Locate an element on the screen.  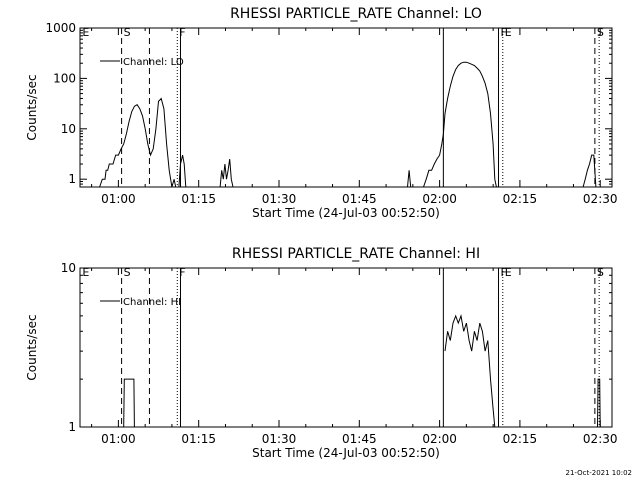
lo-xtick-label-3: 01:45 is located at coordinates (359, 199).